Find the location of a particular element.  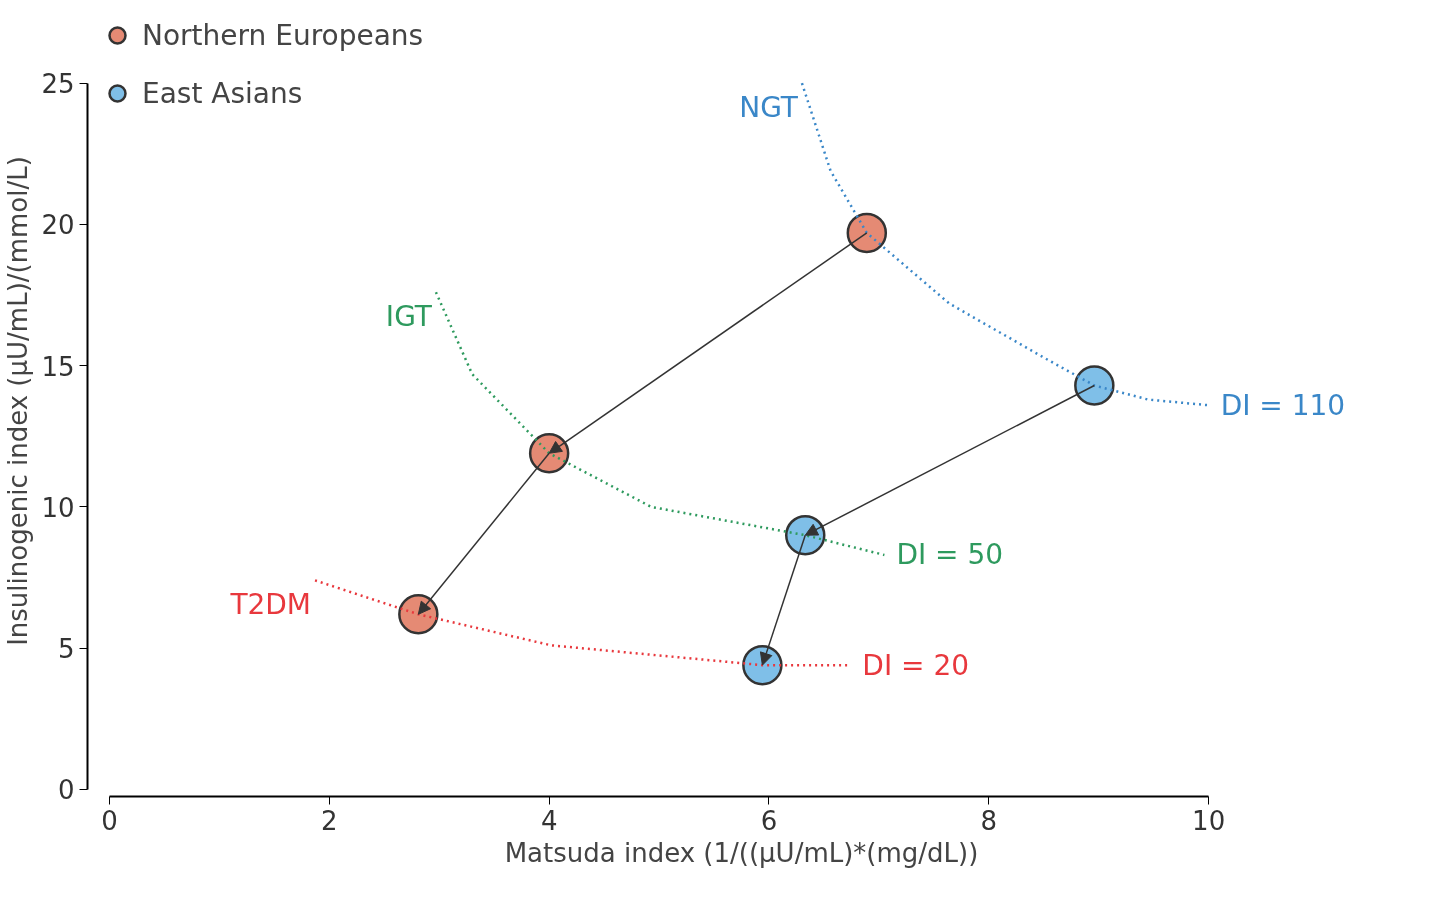

series-label: T2DM is located at coordinates (270, 605).